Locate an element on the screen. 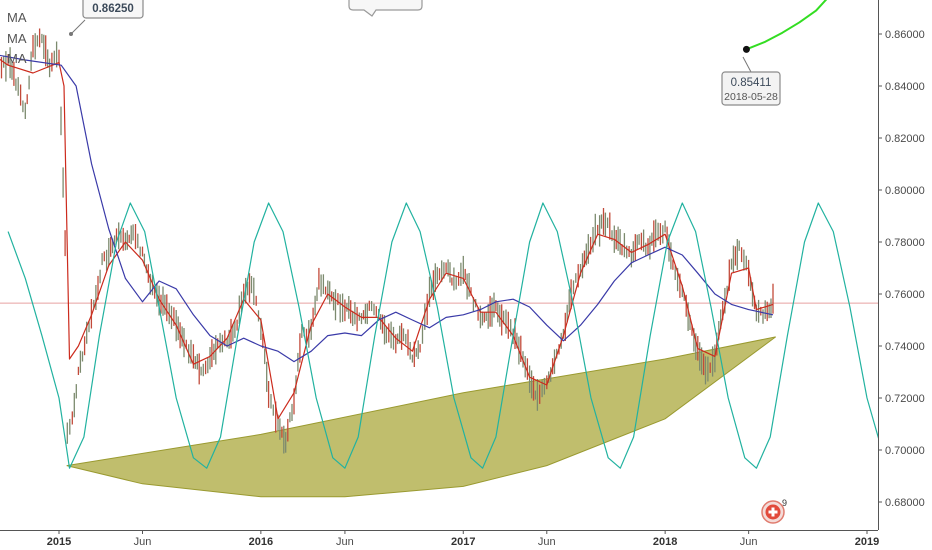 The height and width of the screenshot is (550, 932). ma-label-3: MA is located at coordinates (17, 58).